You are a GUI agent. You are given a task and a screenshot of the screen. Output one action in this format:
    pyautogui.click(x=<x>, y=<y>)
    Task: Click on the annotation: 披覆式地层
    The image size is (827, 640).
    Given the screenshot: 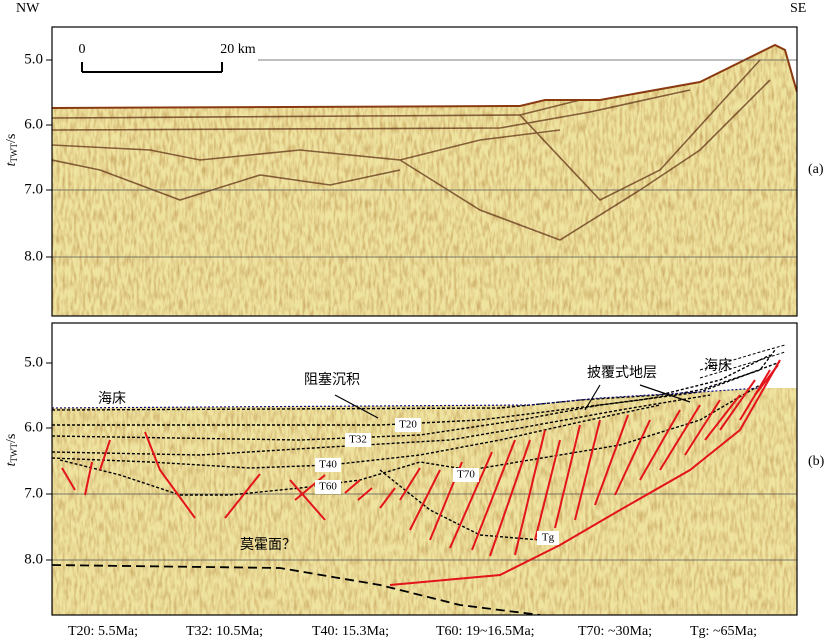 What is the action you would take?
    pyautogui.click(x=622, y=373)
    